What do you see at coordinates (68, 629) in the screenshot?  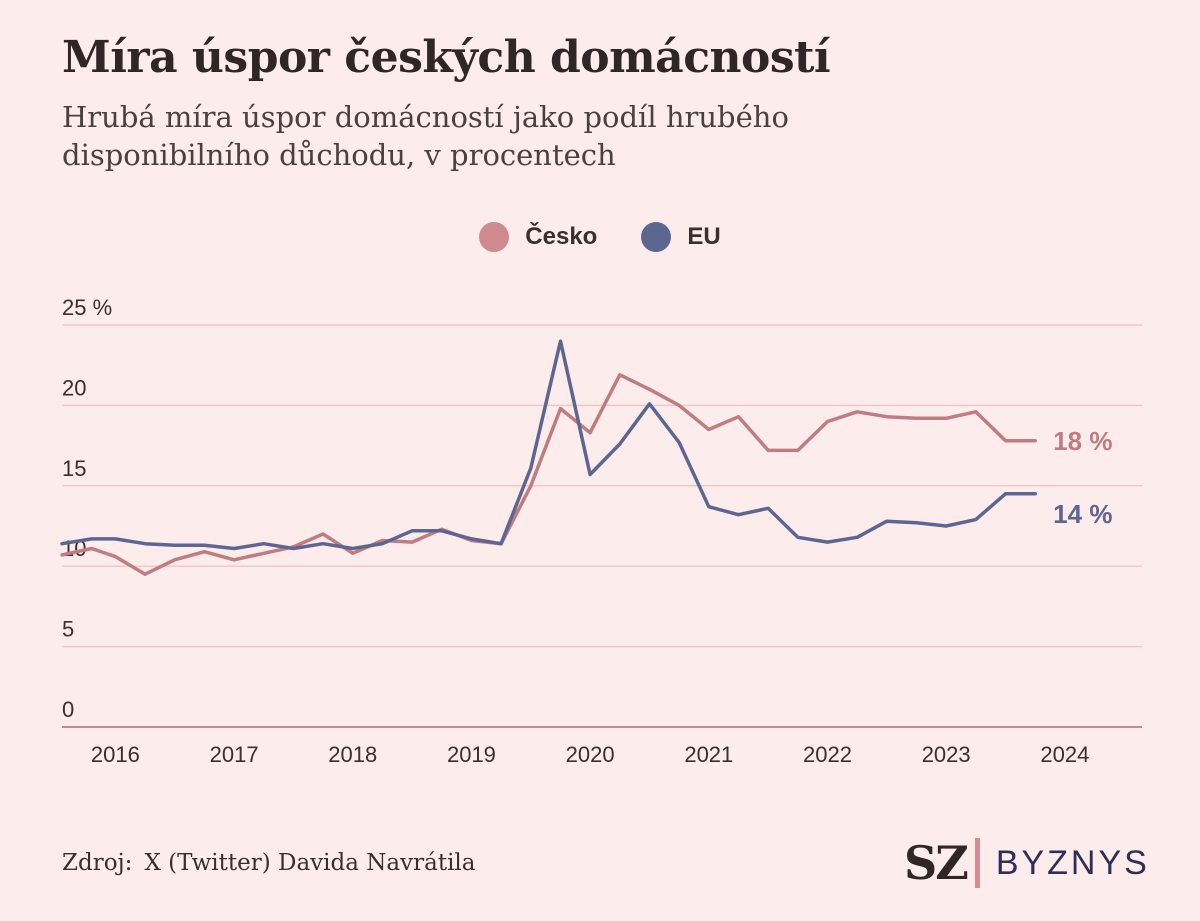 I see `y-tick-label-1: 5` at bounding box center [68, 629].